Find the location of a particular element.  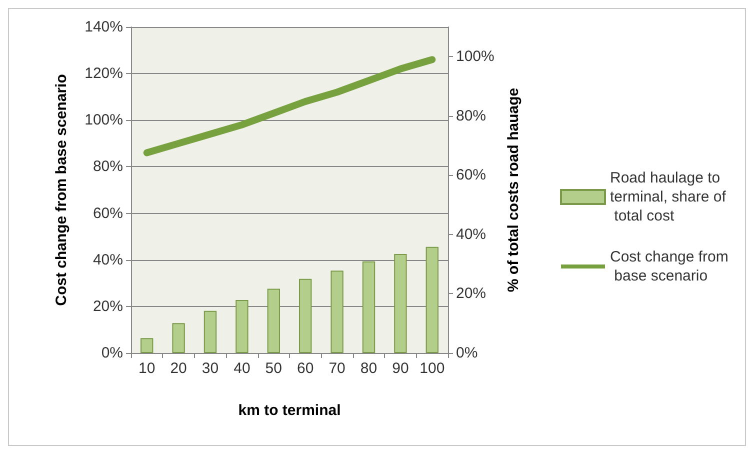

y2-tick-label: 100% is located at coordinates (475, 57).